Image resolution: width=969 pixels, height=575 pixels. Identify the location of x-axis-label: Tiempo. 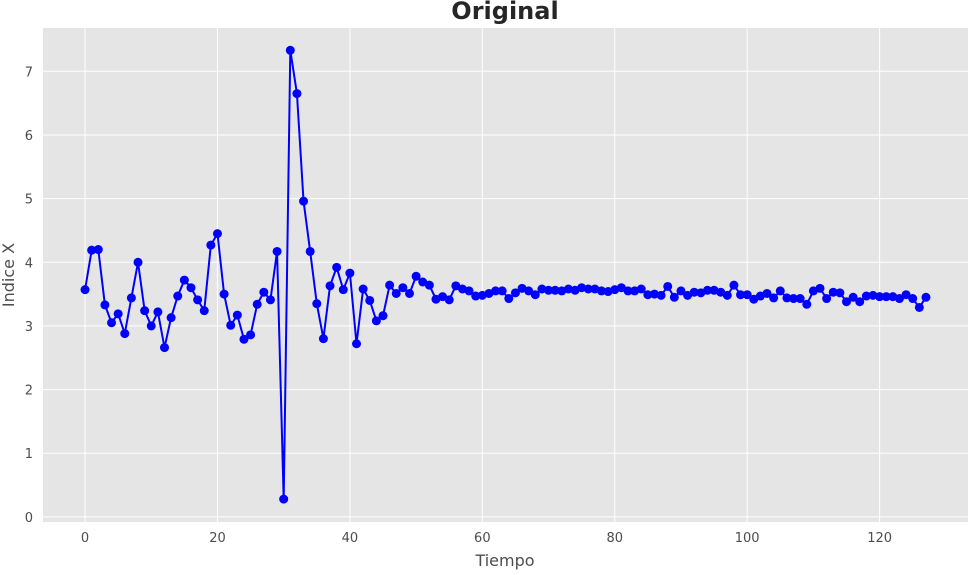
(504, 560).